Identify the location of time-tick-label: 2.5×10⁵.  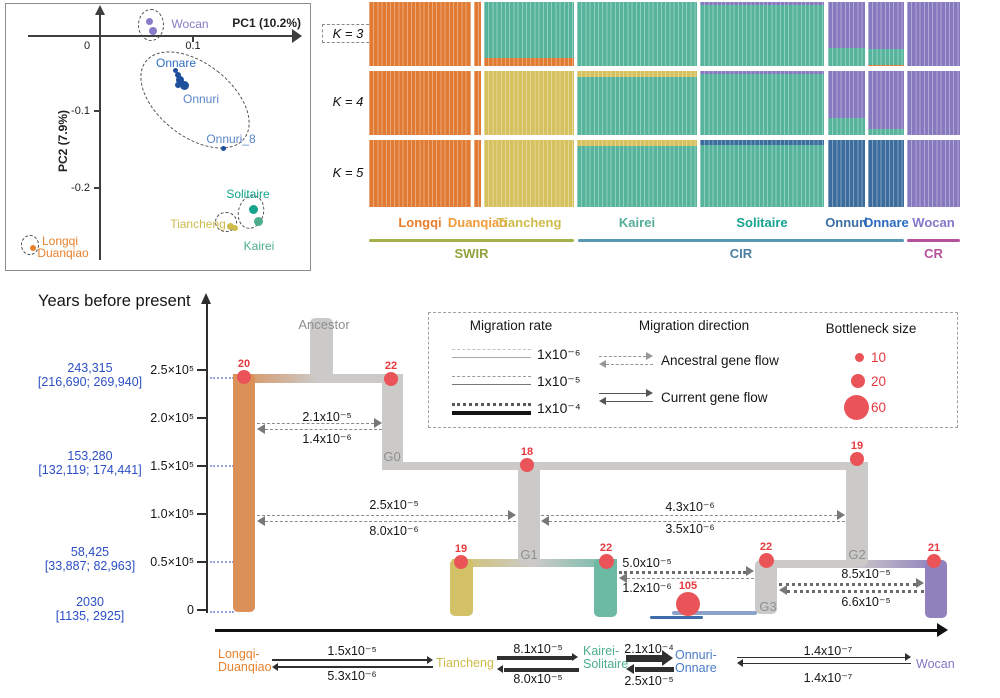
(172, 370).